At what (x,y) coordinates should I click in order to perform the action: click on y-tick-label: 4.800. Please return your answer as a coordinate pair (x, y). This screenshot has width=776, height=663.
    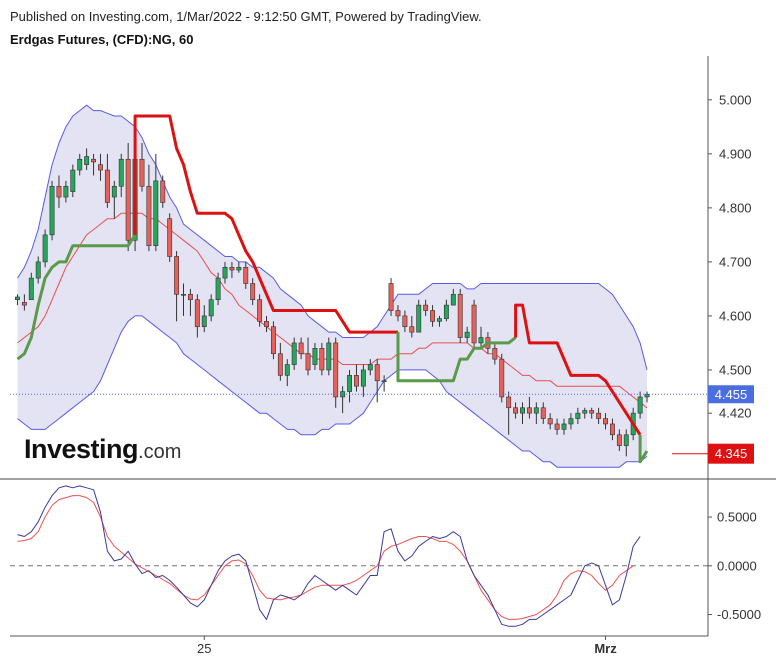
    Looking at the image, I should click on (735, 207).